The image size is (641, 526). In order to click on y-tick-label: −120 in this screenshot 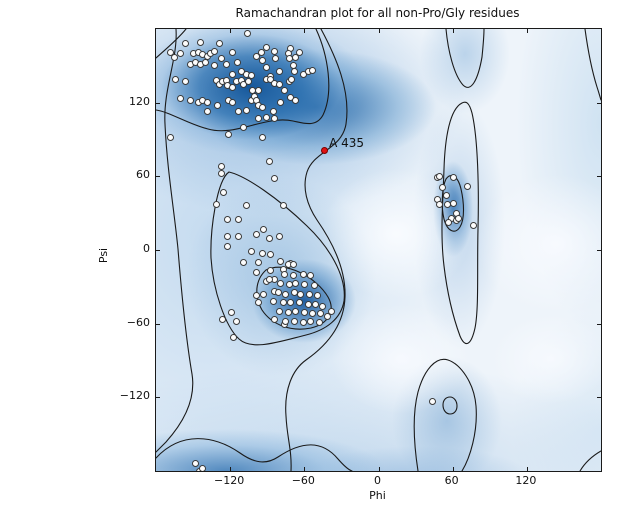, I will do `click(134, 396)`.